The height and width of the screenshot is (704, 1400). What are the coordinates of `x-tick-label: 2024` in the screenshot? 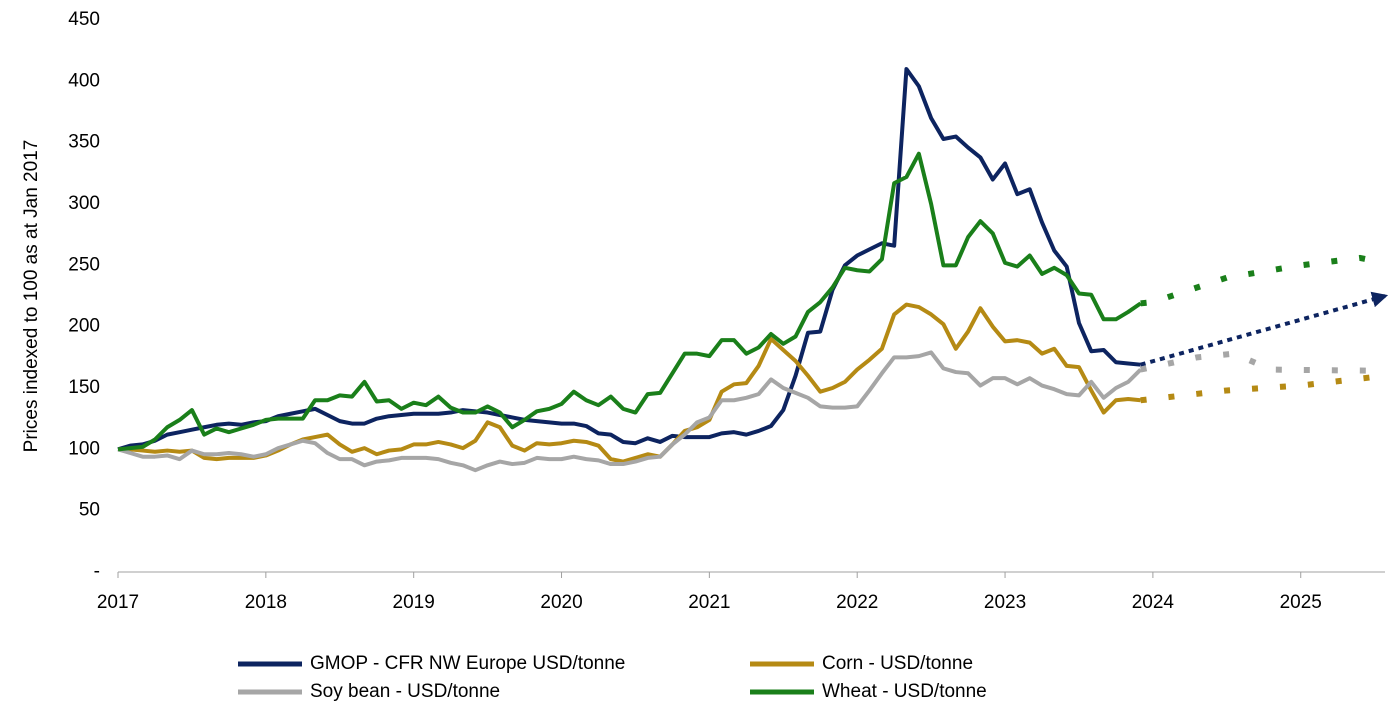 It's located at (1153, 602).